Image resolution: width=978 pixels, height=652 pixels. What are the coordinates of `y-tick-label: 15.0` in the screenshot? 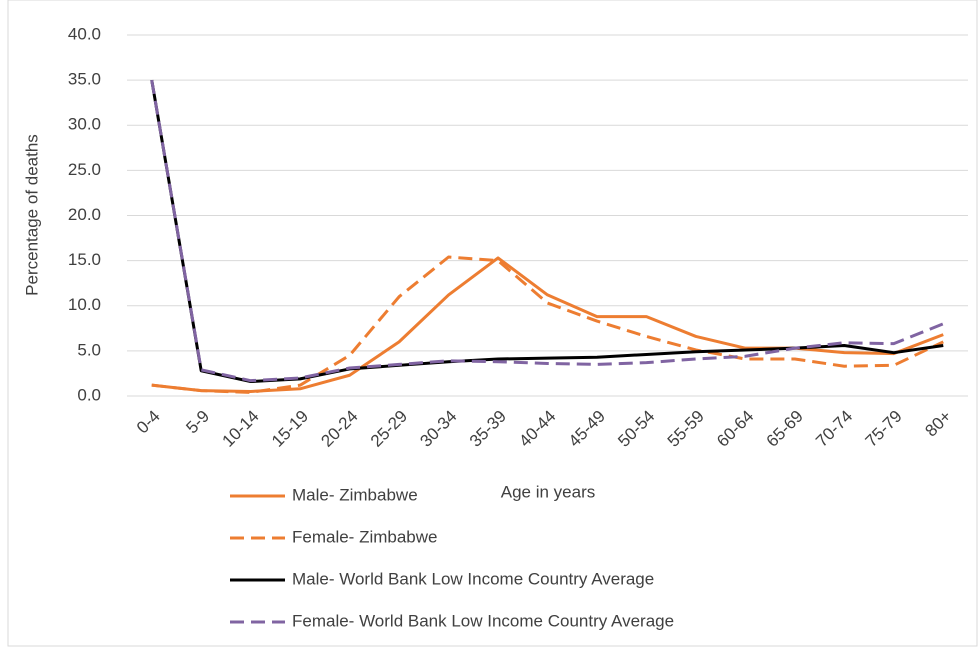 It's located at (84, 259).